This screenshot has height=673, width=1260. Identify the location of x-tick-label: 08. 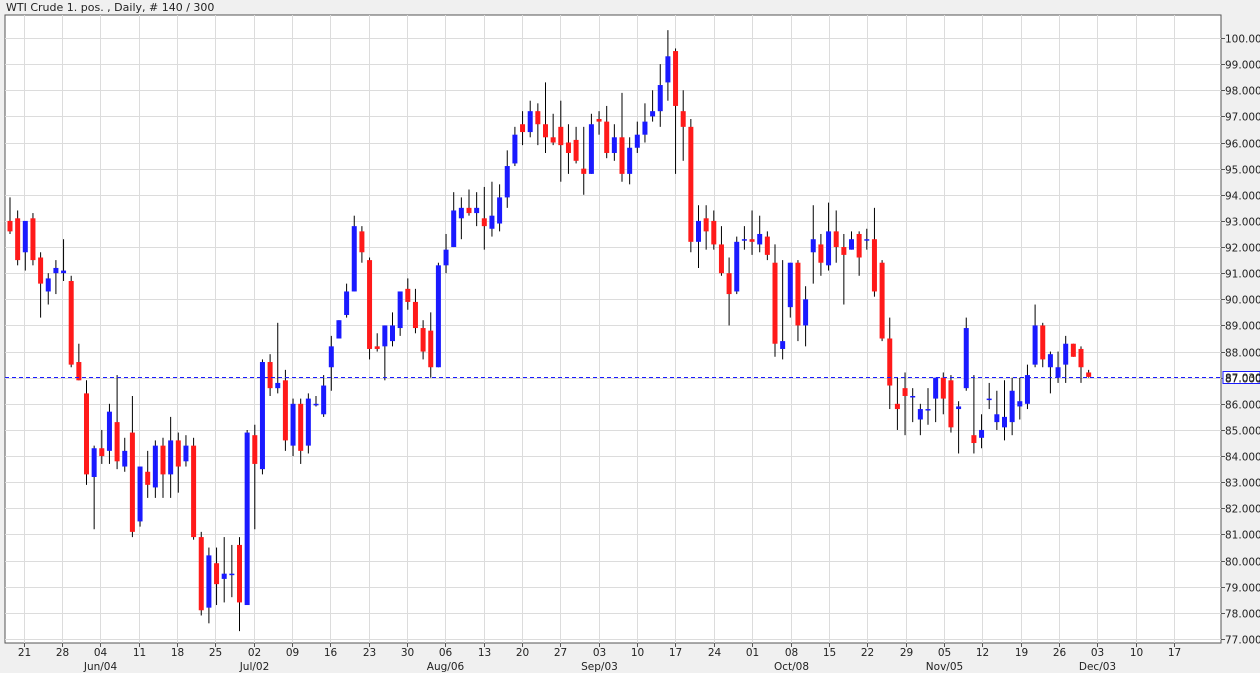
(791, 653).